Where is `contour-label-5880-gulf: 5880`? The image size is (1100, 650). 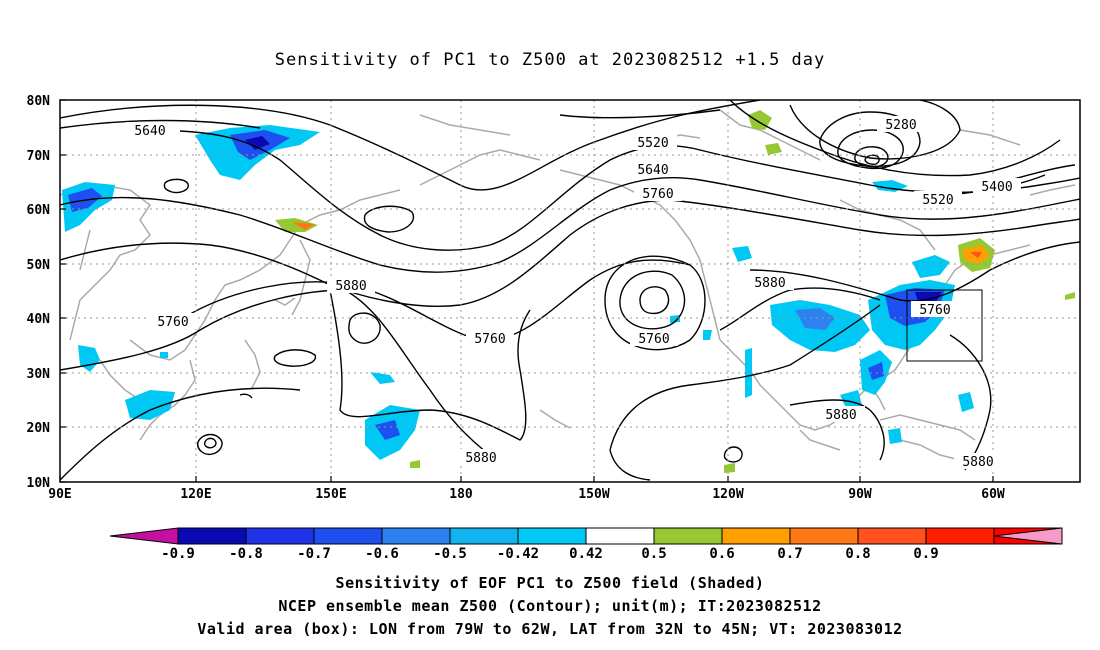 contour-label-5880-gulf: 5880 is located at coordinates (840, 415).